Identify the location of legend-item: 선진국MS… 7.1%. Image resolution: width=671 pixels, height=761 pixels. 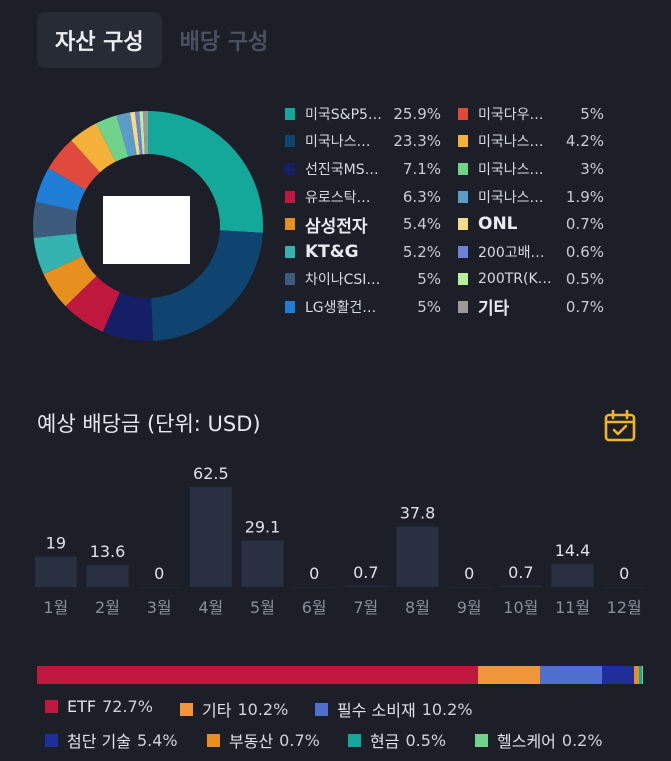
(363, 169).